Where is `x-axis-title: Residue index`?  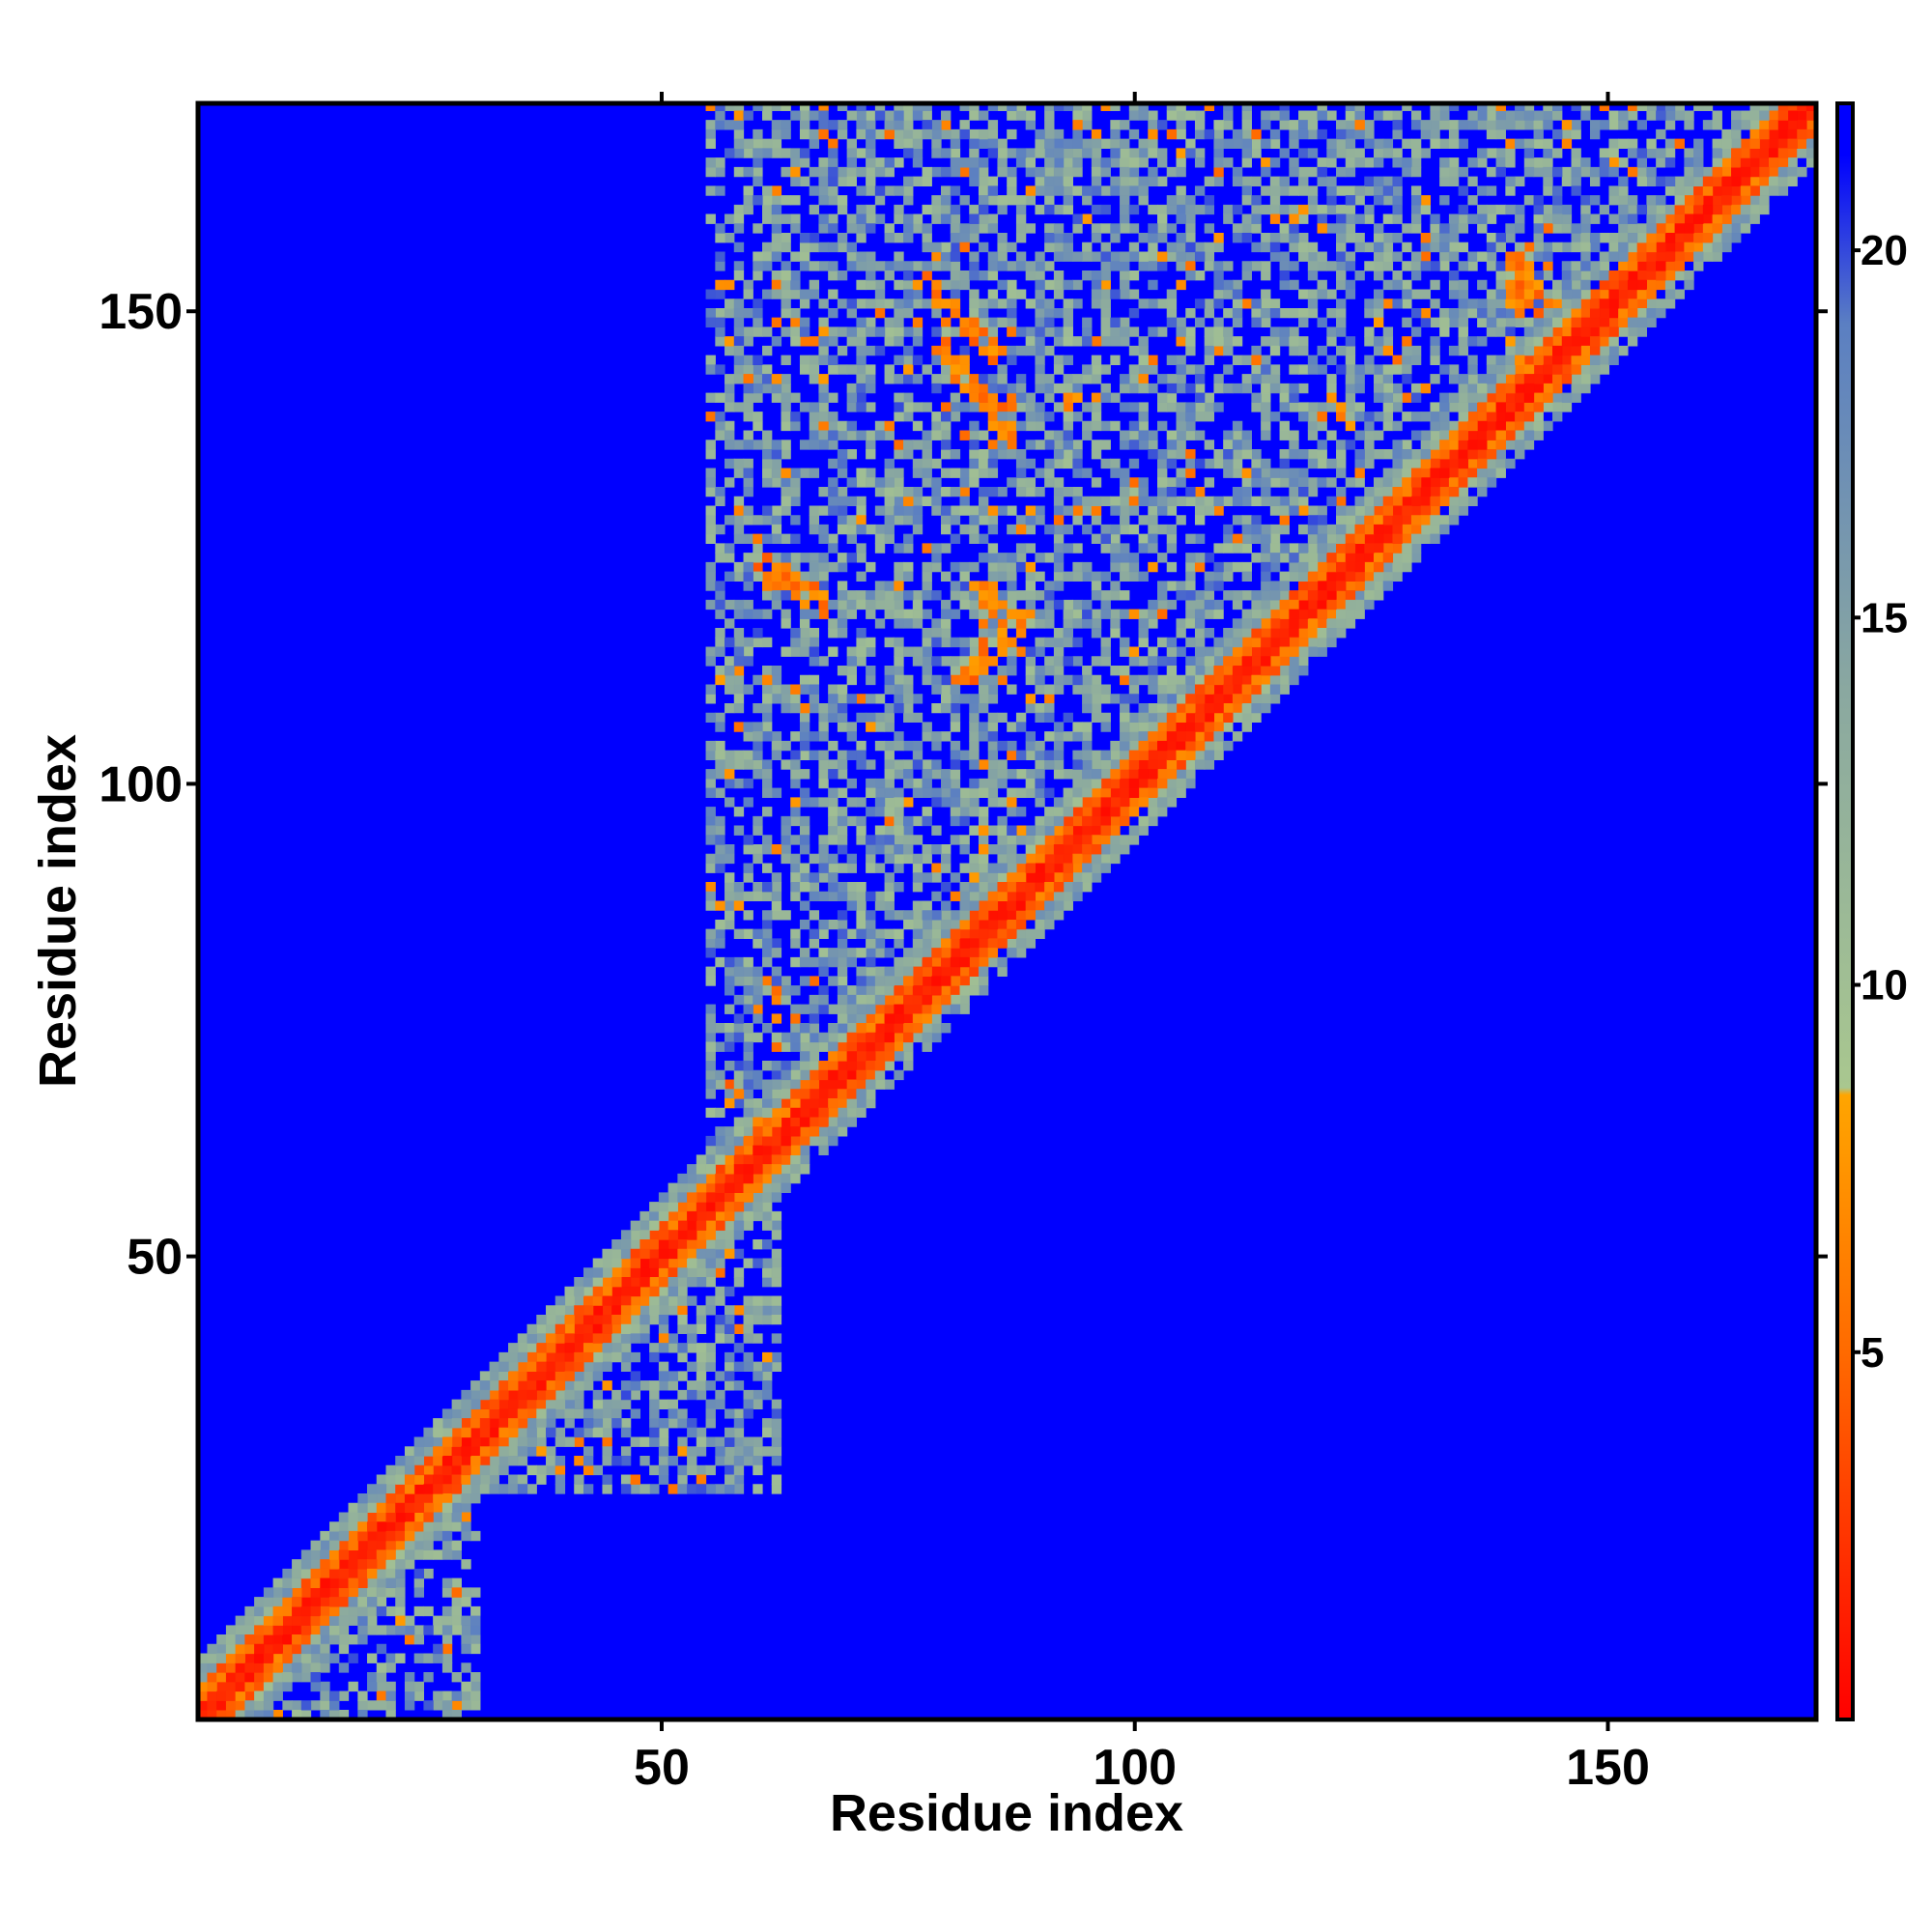
x-axis-title: Residue index is located at coordinates (1006, 1813).